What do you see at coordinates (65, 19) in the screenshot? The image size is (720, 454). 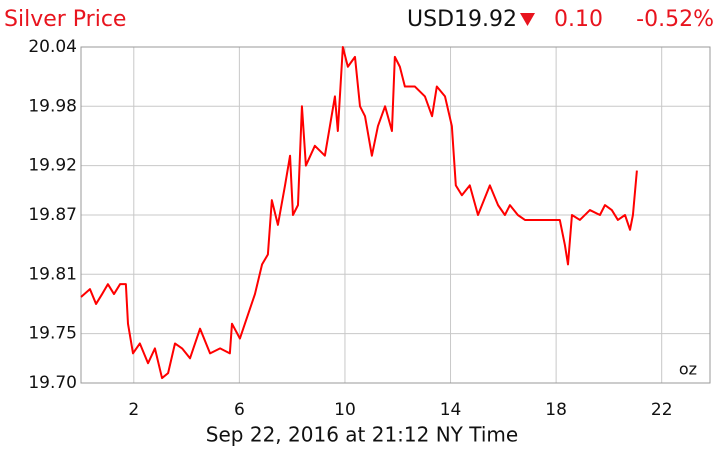 I see `chart-title: Silver Price` at bounding box center [65, 19].